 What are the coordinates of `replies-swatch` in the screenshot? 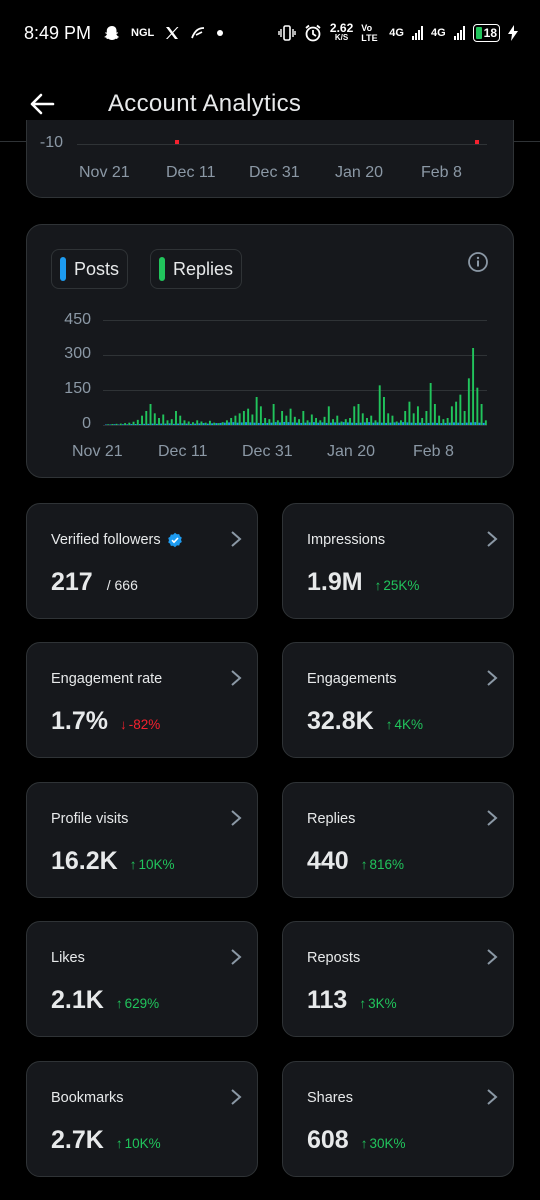 It's located at (162, 269).